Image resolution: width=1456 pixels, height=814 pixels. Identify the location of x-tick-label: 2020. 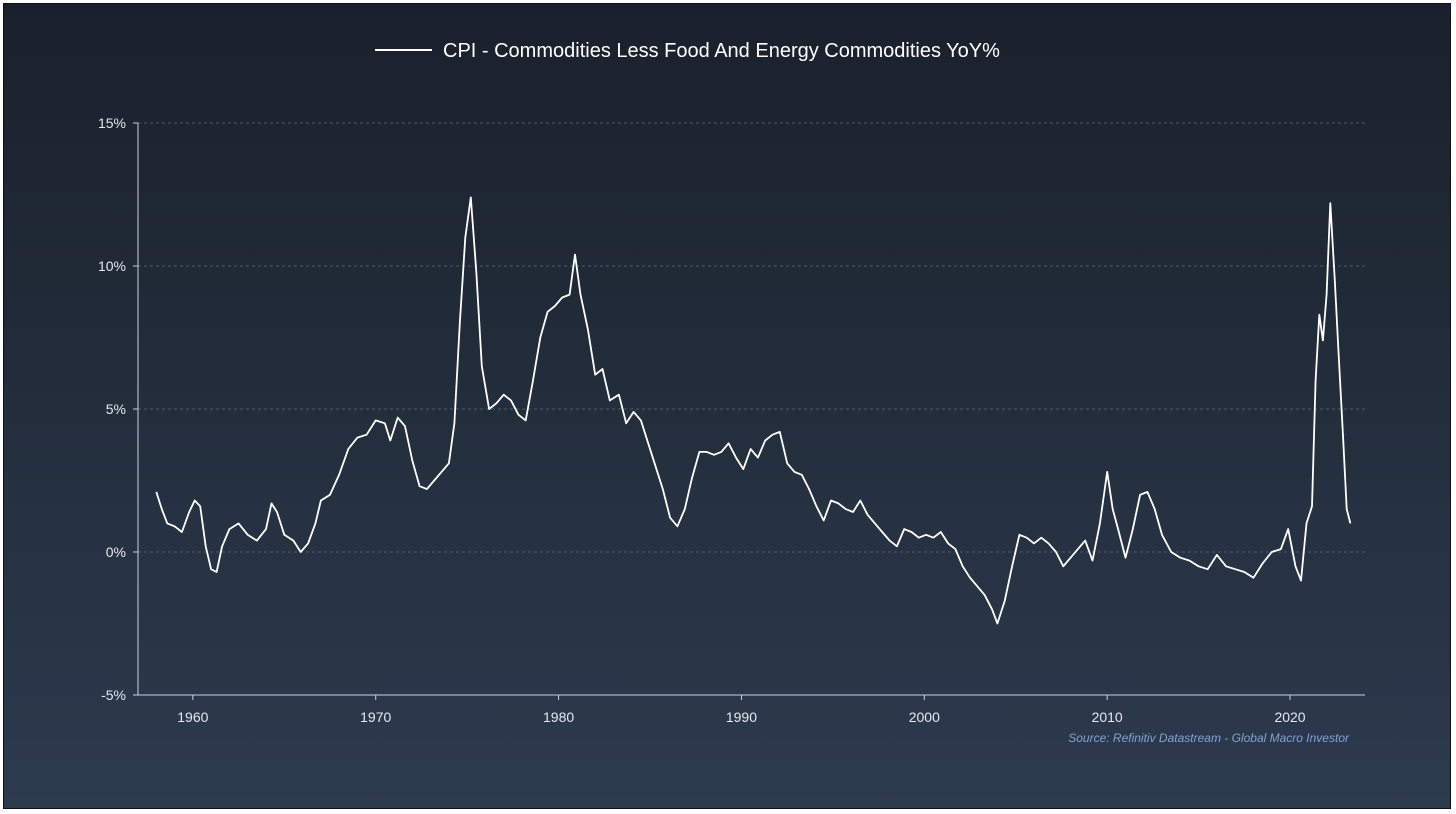
(1289, 717).